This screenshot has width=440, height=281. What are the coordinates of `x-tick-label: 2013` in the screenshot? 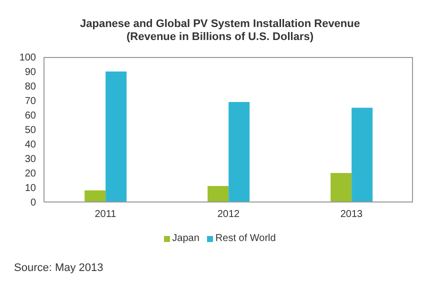 It's located at (352, 214).